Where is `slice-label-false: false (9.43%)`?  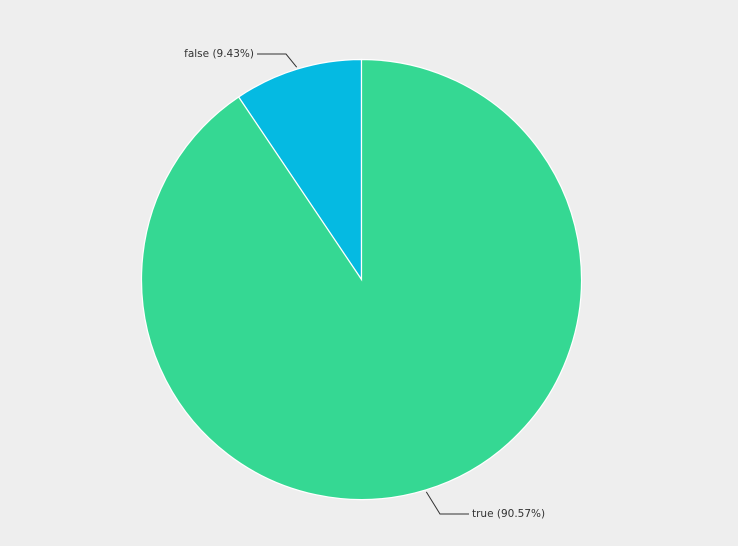 slice-label-false: false (9.43%) is located at coordinates (219, 54).